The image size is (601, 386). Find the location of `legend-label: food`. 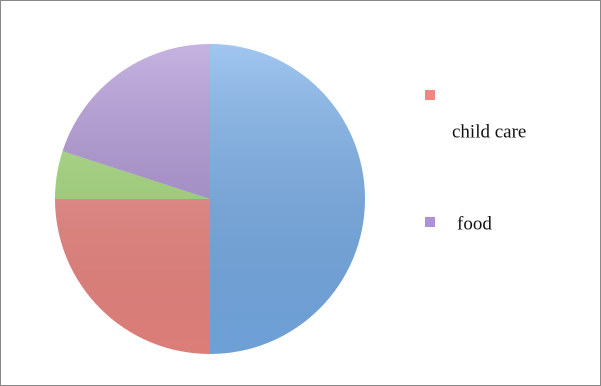

legend-label: food is located at coordinates (474, 223).